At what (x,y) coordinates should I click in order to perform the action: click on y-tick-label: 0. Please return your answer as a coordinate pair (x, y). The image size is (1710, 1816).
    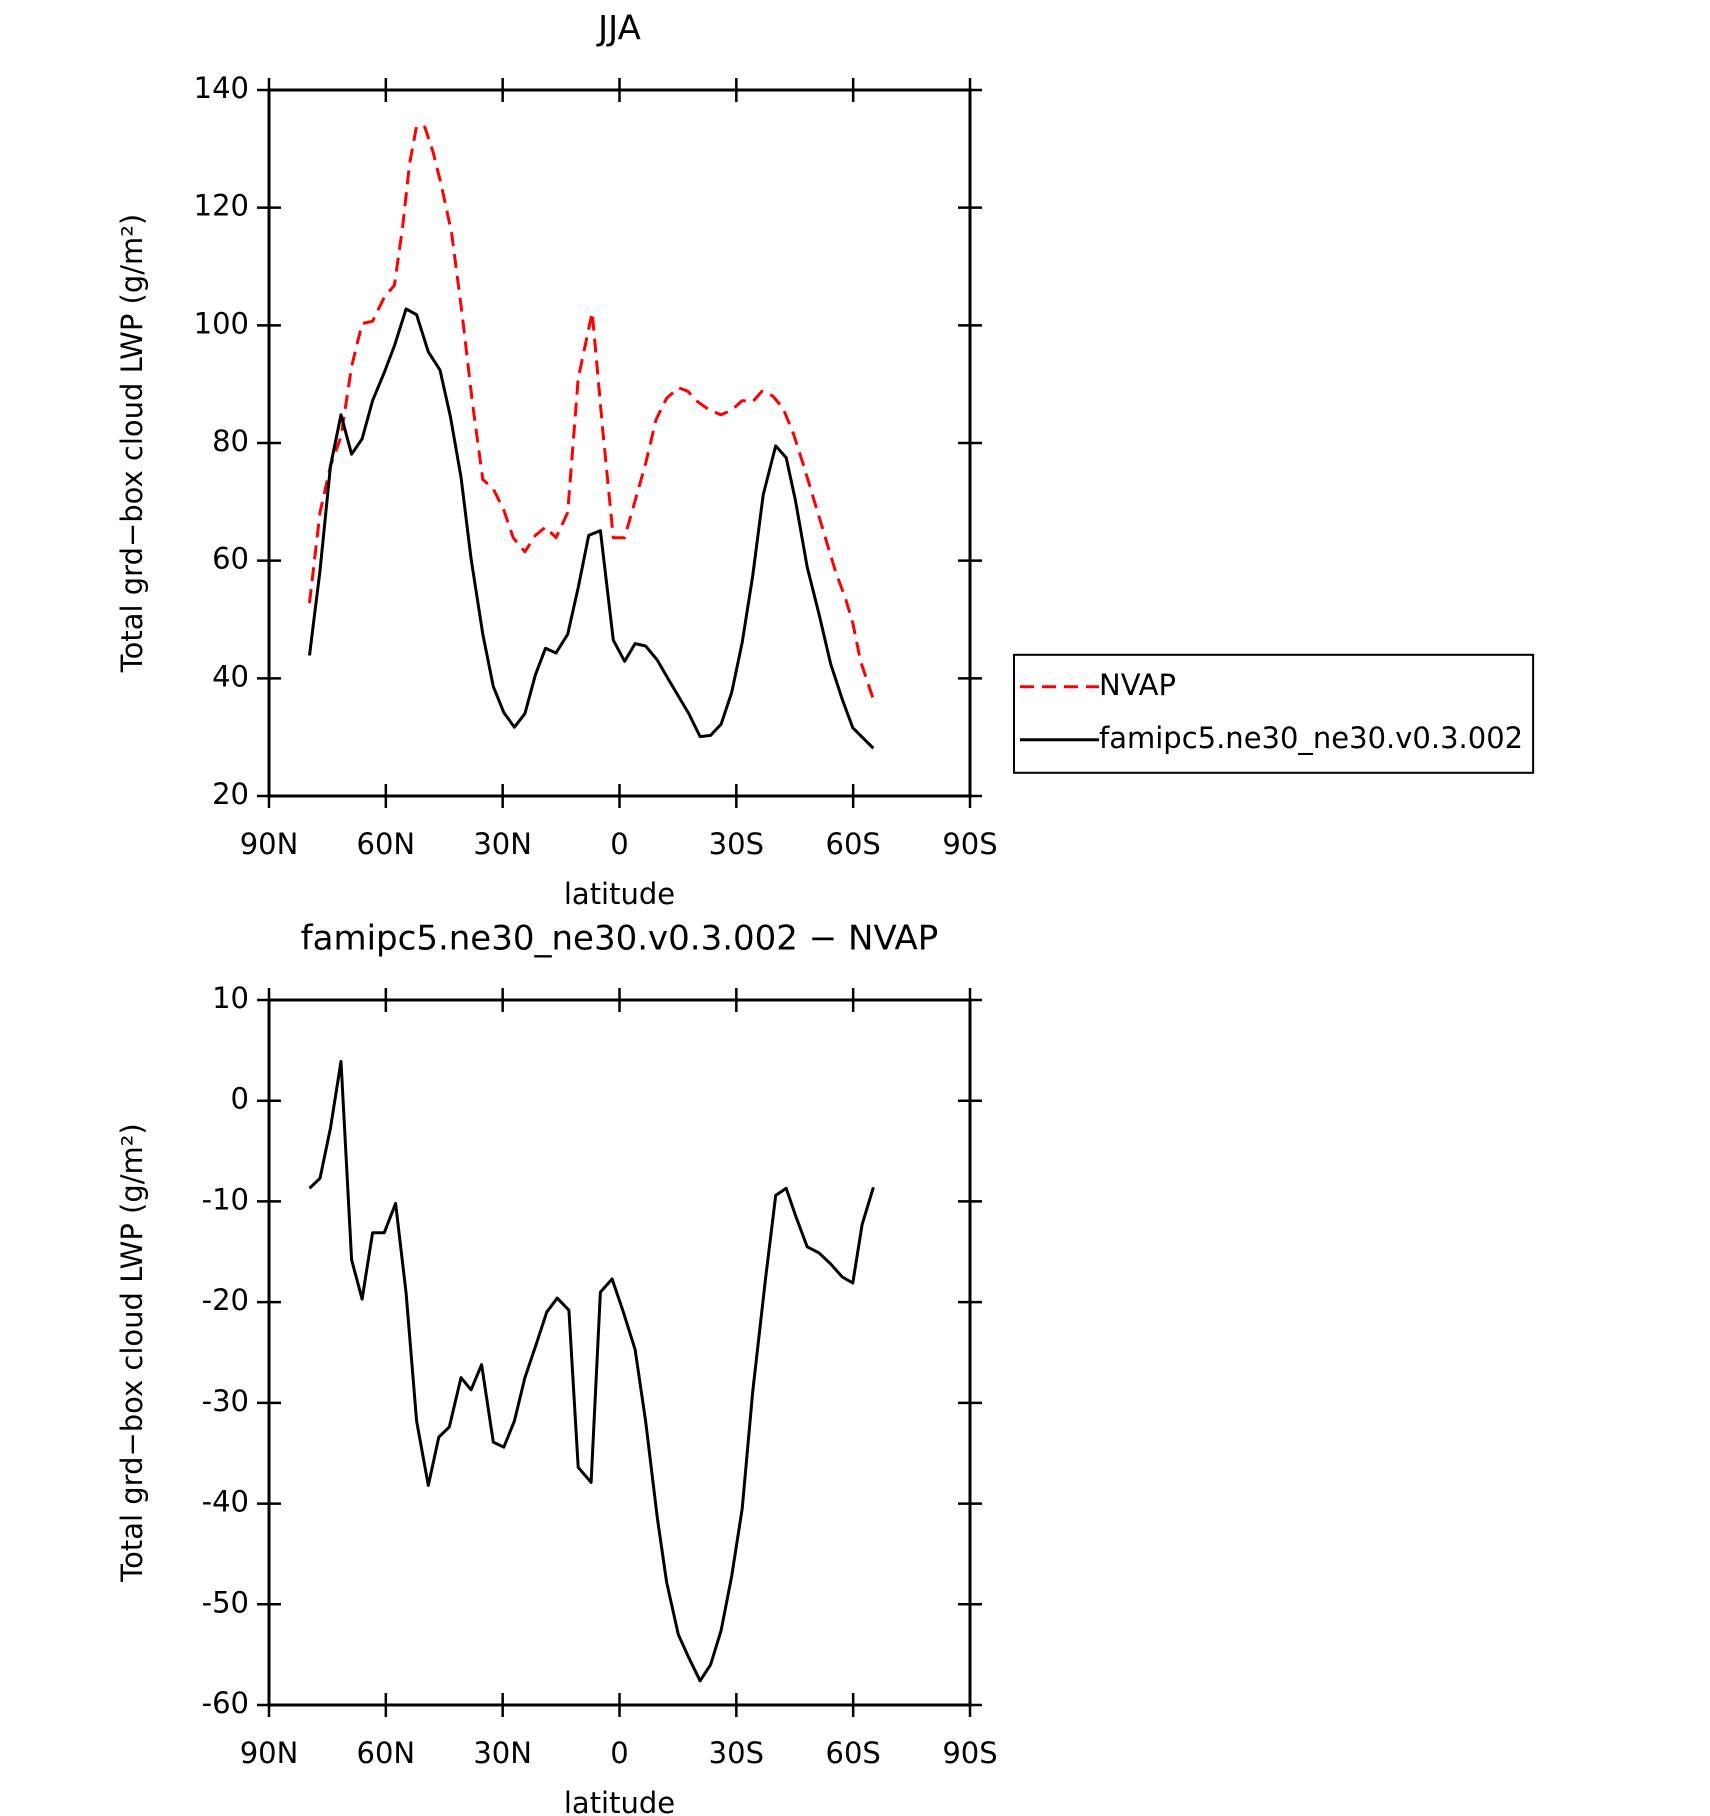
    Looking at the image, I should click on (240, 1099).